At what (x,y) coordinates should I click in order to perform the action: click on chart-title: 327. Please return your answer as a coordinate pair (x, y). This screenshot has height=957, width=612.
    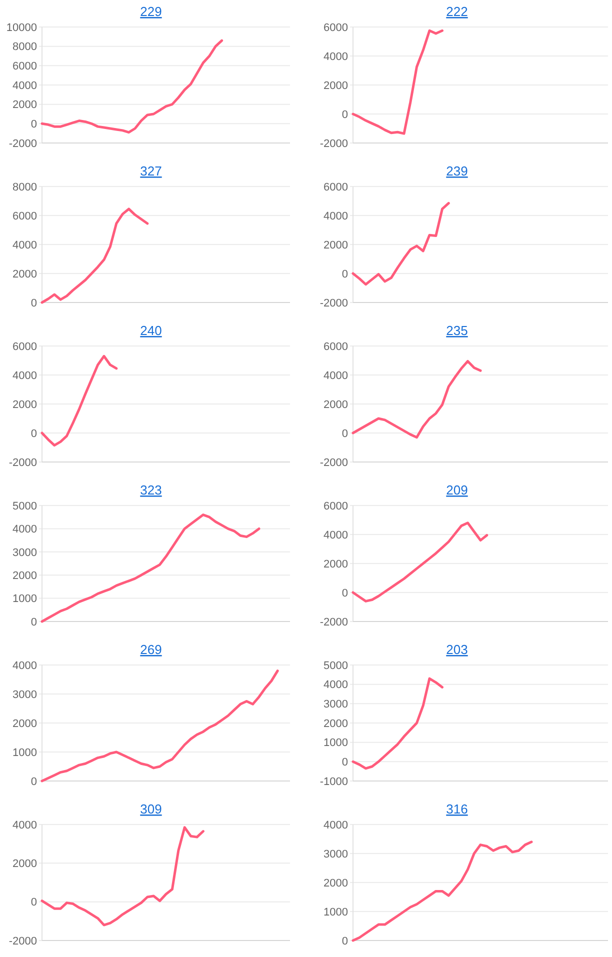
    Looking at the image, I should click on (151, 171).